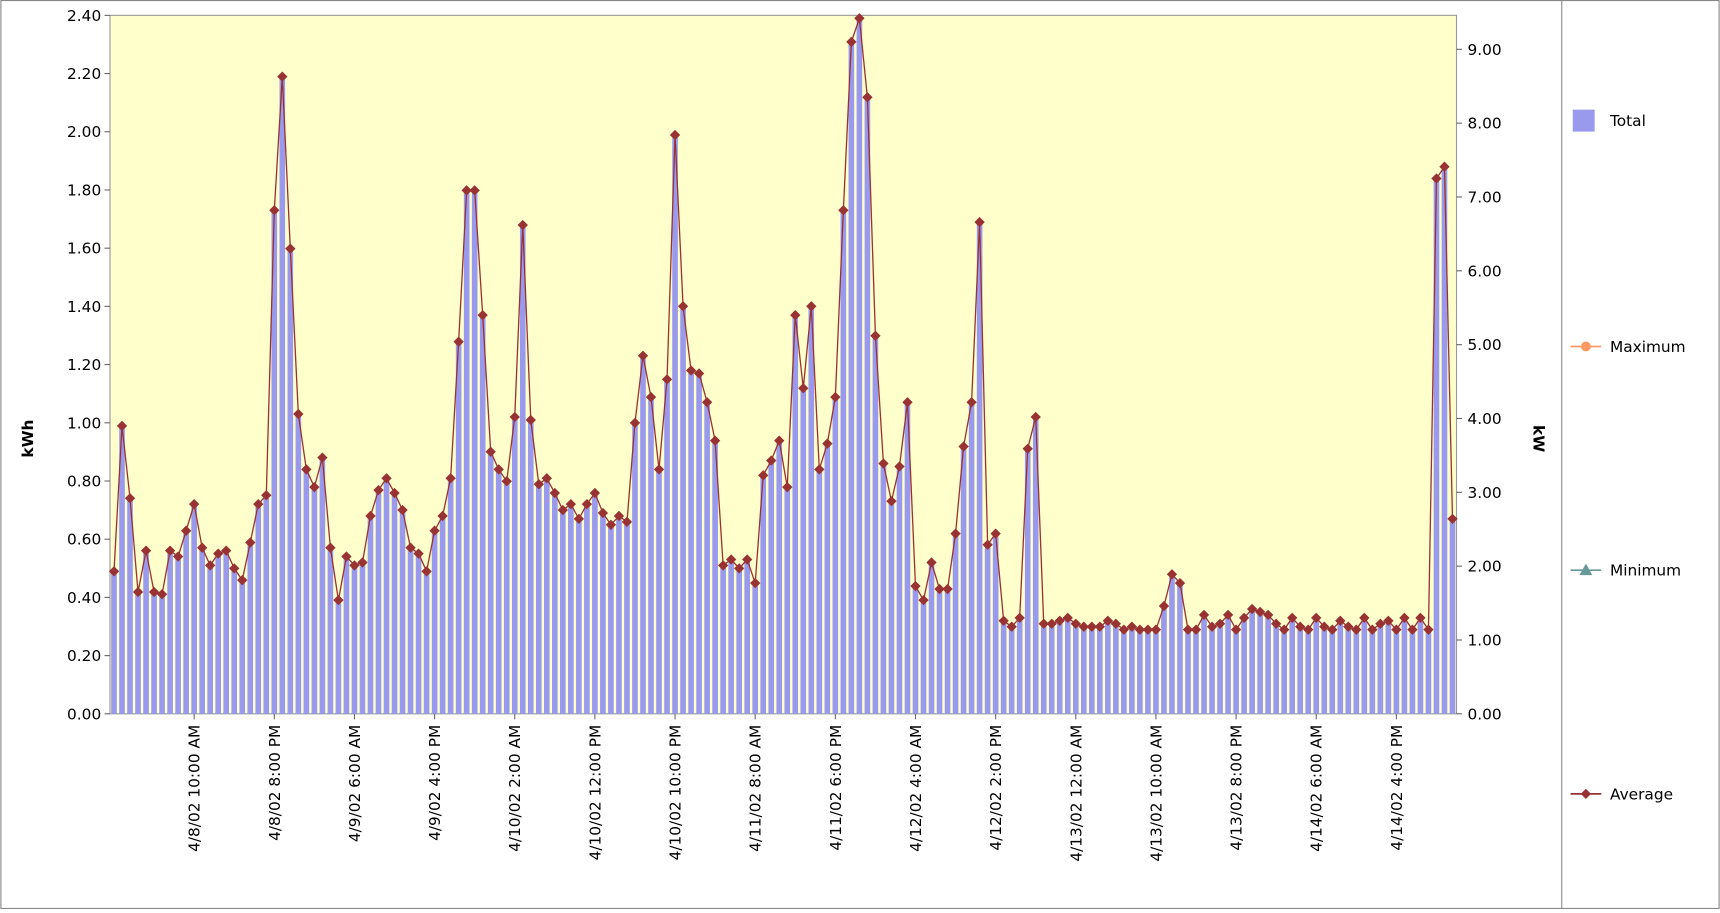 The height and width of the screenshot is (913, 1720). Describe the element at coordinates (84, 74) in the screenshot. I see `y-tick-label: 2.20` at that location.